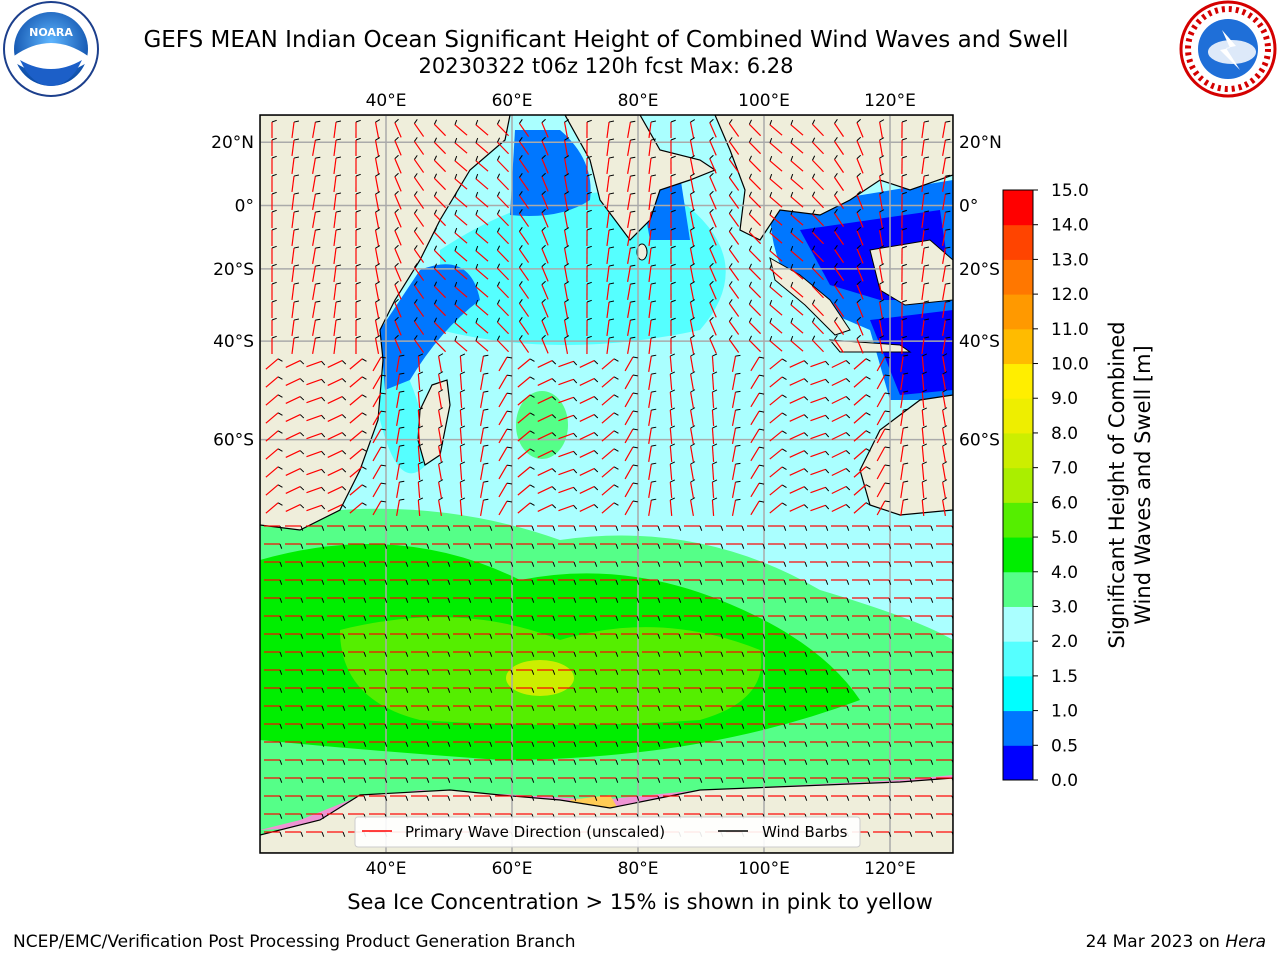  I want to click on colorbar-tick-label: 15.0, so click(1070, 191).